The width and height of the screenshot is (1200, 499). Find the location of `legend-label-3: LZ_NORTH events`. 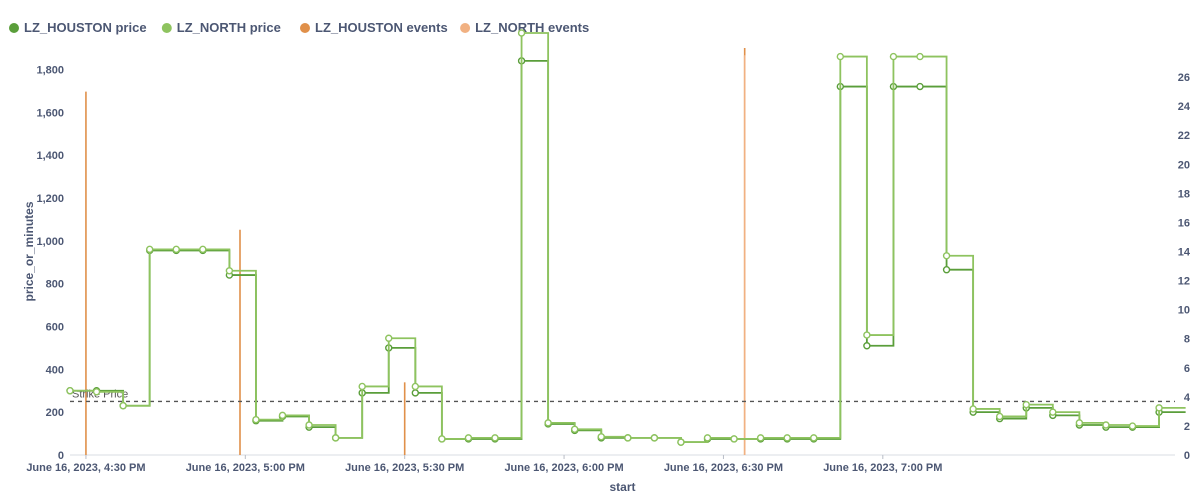

legend-label-3: LZ_NORTH events is located at coordinates (532, 27).